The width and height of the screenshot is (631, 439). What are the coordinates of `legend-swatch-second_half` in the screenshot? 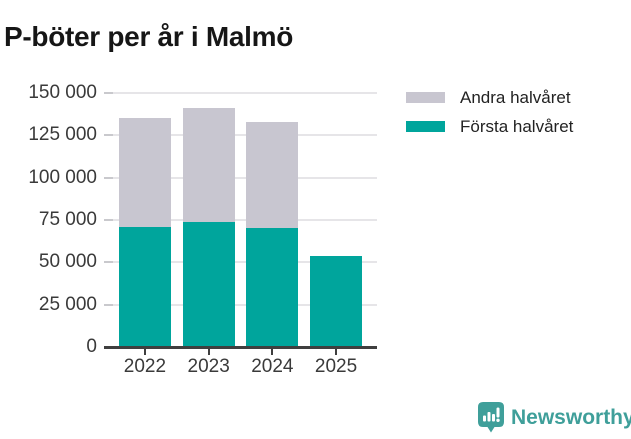 It's located at (425, 97).